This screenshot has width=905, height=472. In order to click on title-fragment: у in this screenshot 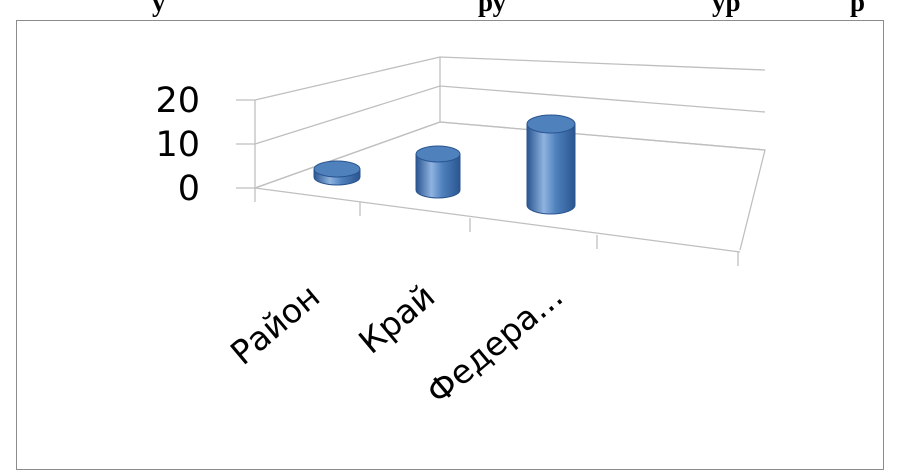, I will do `click(159, 8)`.